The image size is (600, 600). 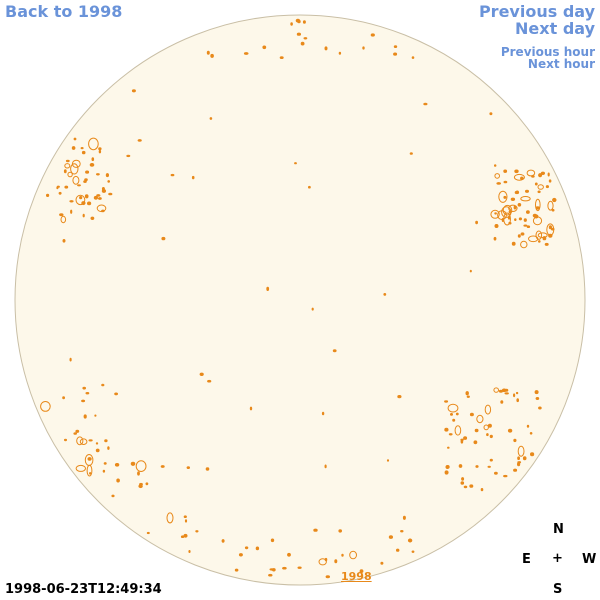 I want to click on compass-north-label: N, so click(x=558, y=529).